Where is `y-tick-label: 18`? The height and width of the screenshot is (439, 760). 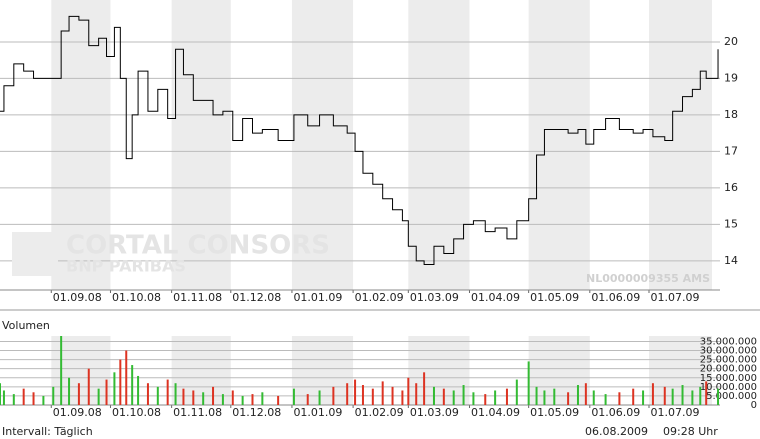 y-tick-label: 18 is located at coordinates (731, 114).